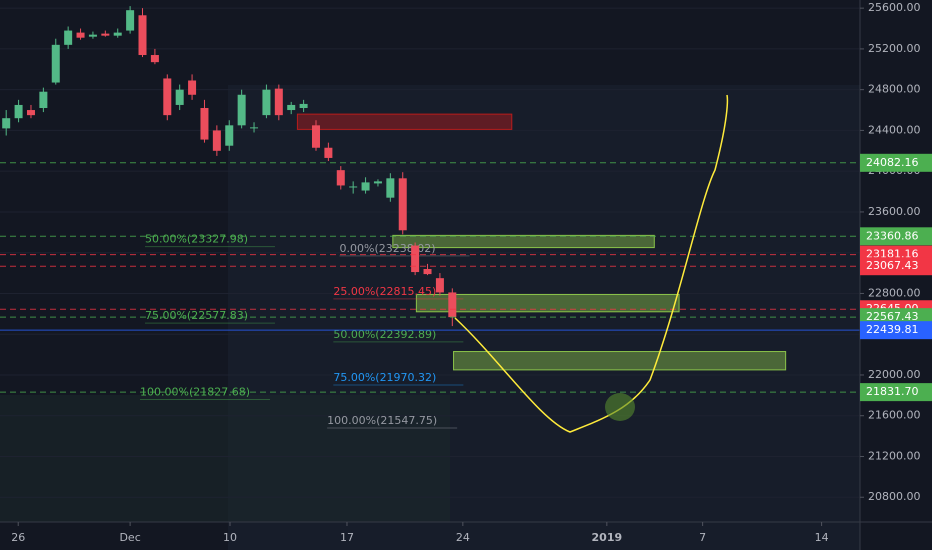  I want to click on price-tag-label: 22439.81, so click(892, 329).